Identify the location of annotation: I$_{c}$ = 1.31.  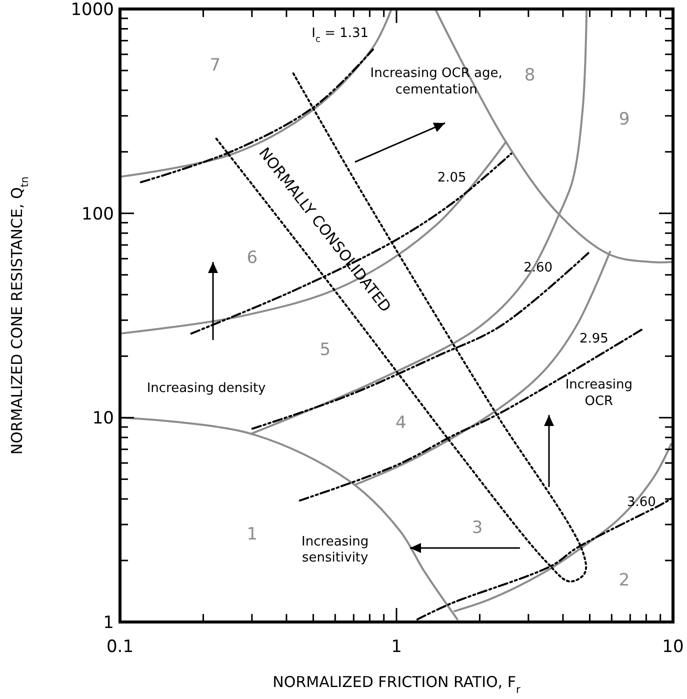
(340, 35).